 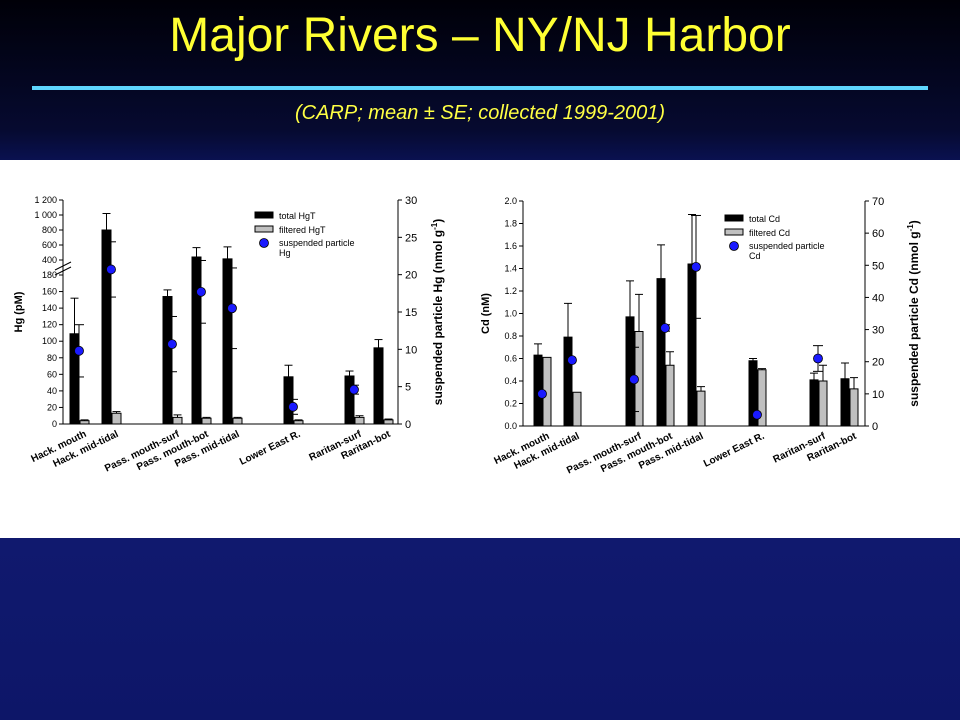 What do you see at coordinates (510, 359) in the screenshot?
I see `chart2-y-tick-label: 0.6` at bounding box center [510, 359].